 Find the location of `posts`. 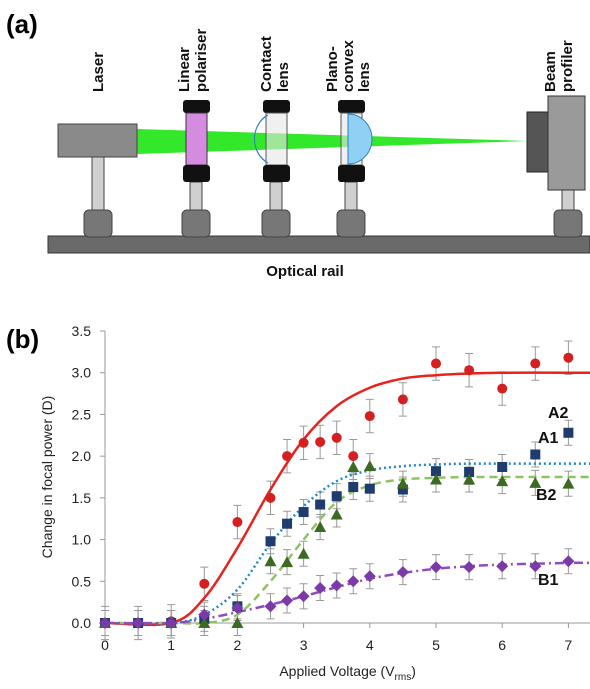

posts is located at coordinates (333, 197).